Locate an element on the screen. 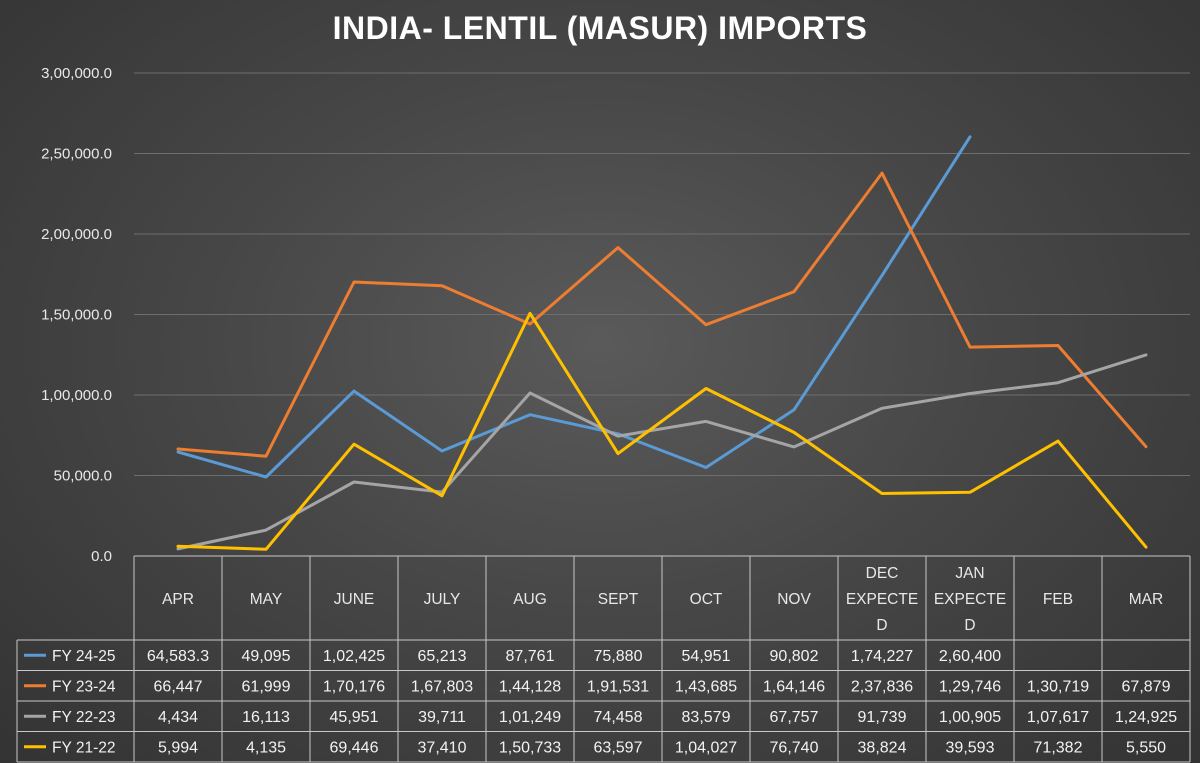 Image resolution: width=1200 pixels, height=763 pixels. category-label: JUNE is located at coordinates (354, 599).